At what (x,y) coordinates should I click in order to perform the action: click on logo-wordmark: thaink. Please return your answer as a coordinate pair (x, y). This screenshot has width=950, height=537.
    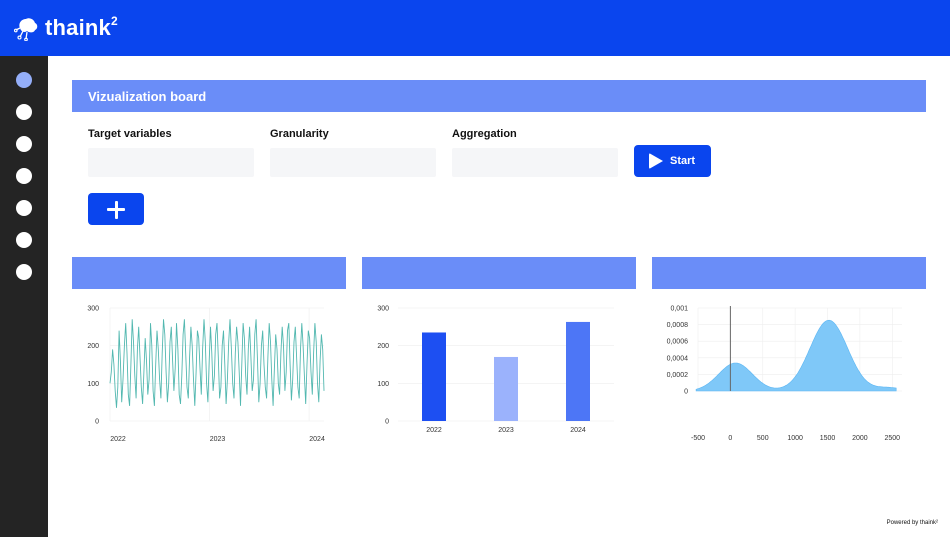
    Looking at the image, I should click on (78, 27).